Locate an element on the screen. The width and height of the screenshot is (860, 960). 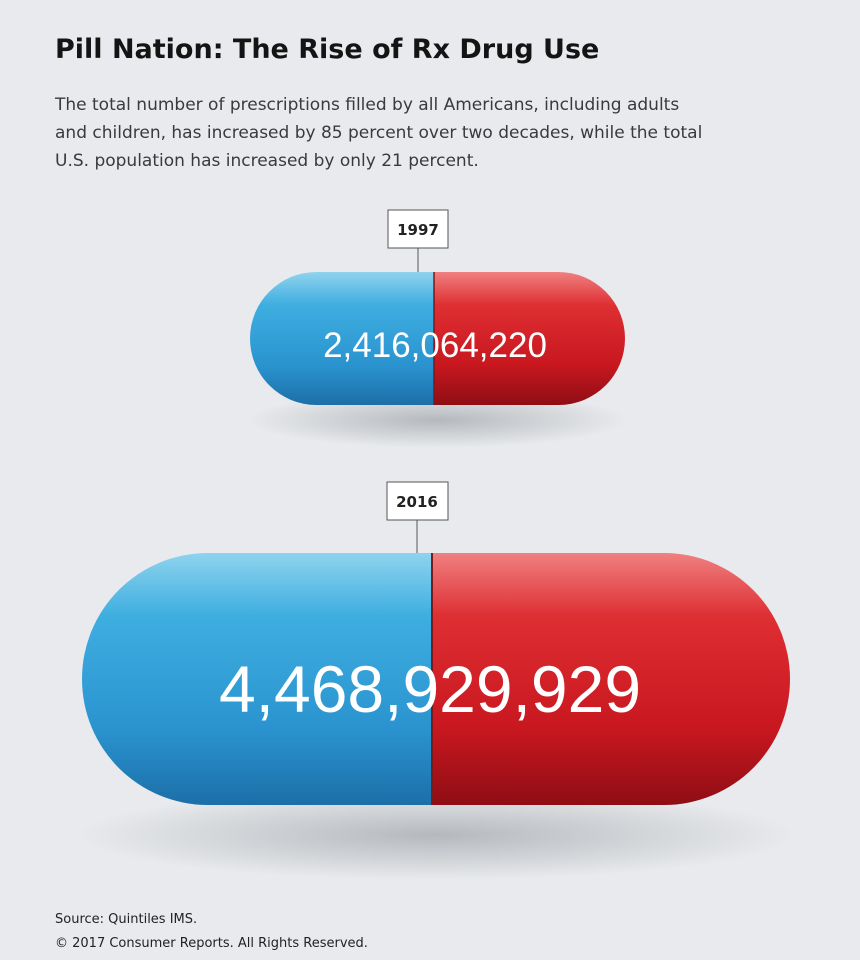
pill is located at coordinates (437, 338).